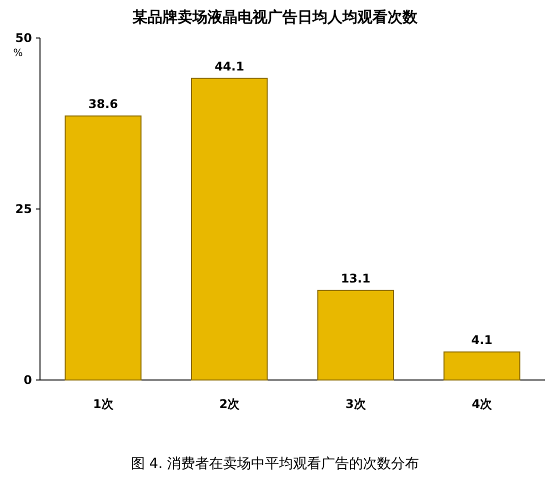 The width and height of the screenshot is (550, 501). What do you see at coordinates (23, 209) in the screenshot?
I see `y-tick-label: 25` at bounding box center [23, 209].